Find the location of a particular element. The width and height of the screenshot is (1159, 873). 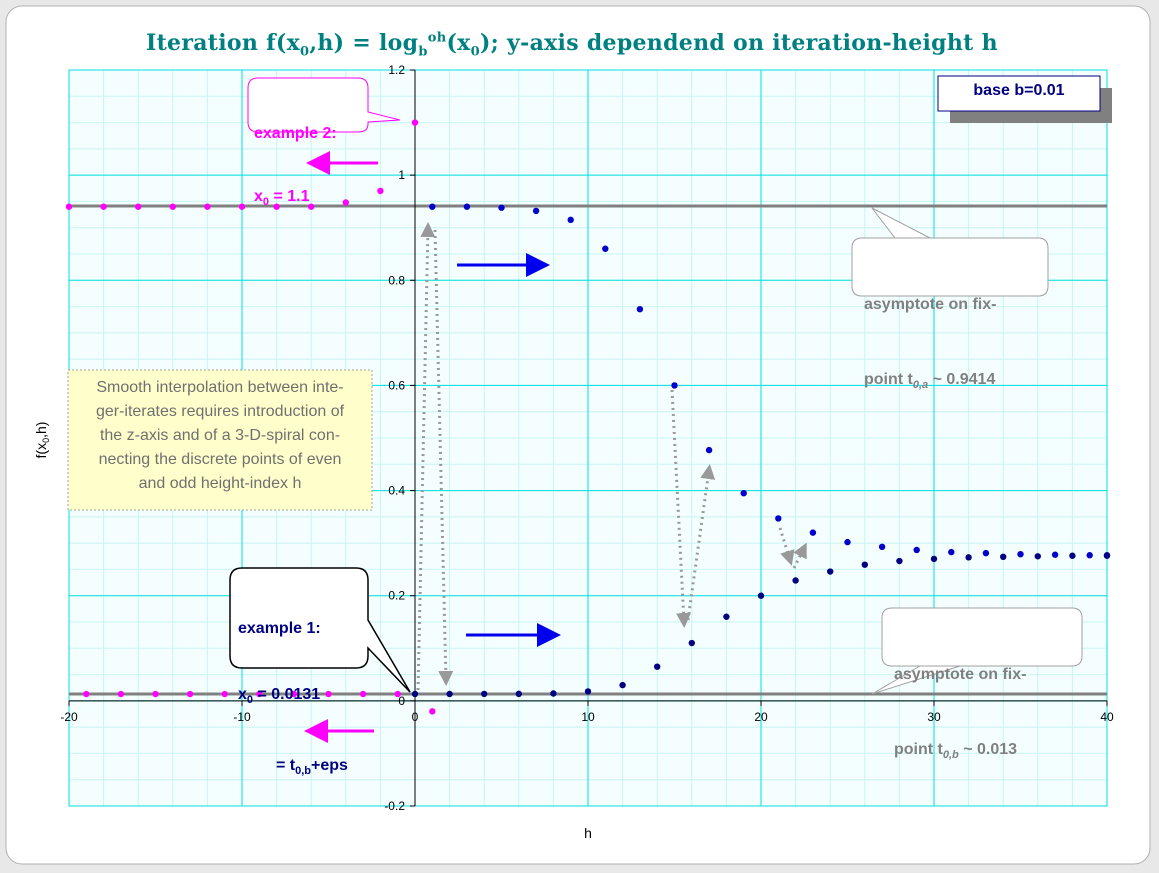

asym-b-callout-shape is located at coordinates (977, 651).